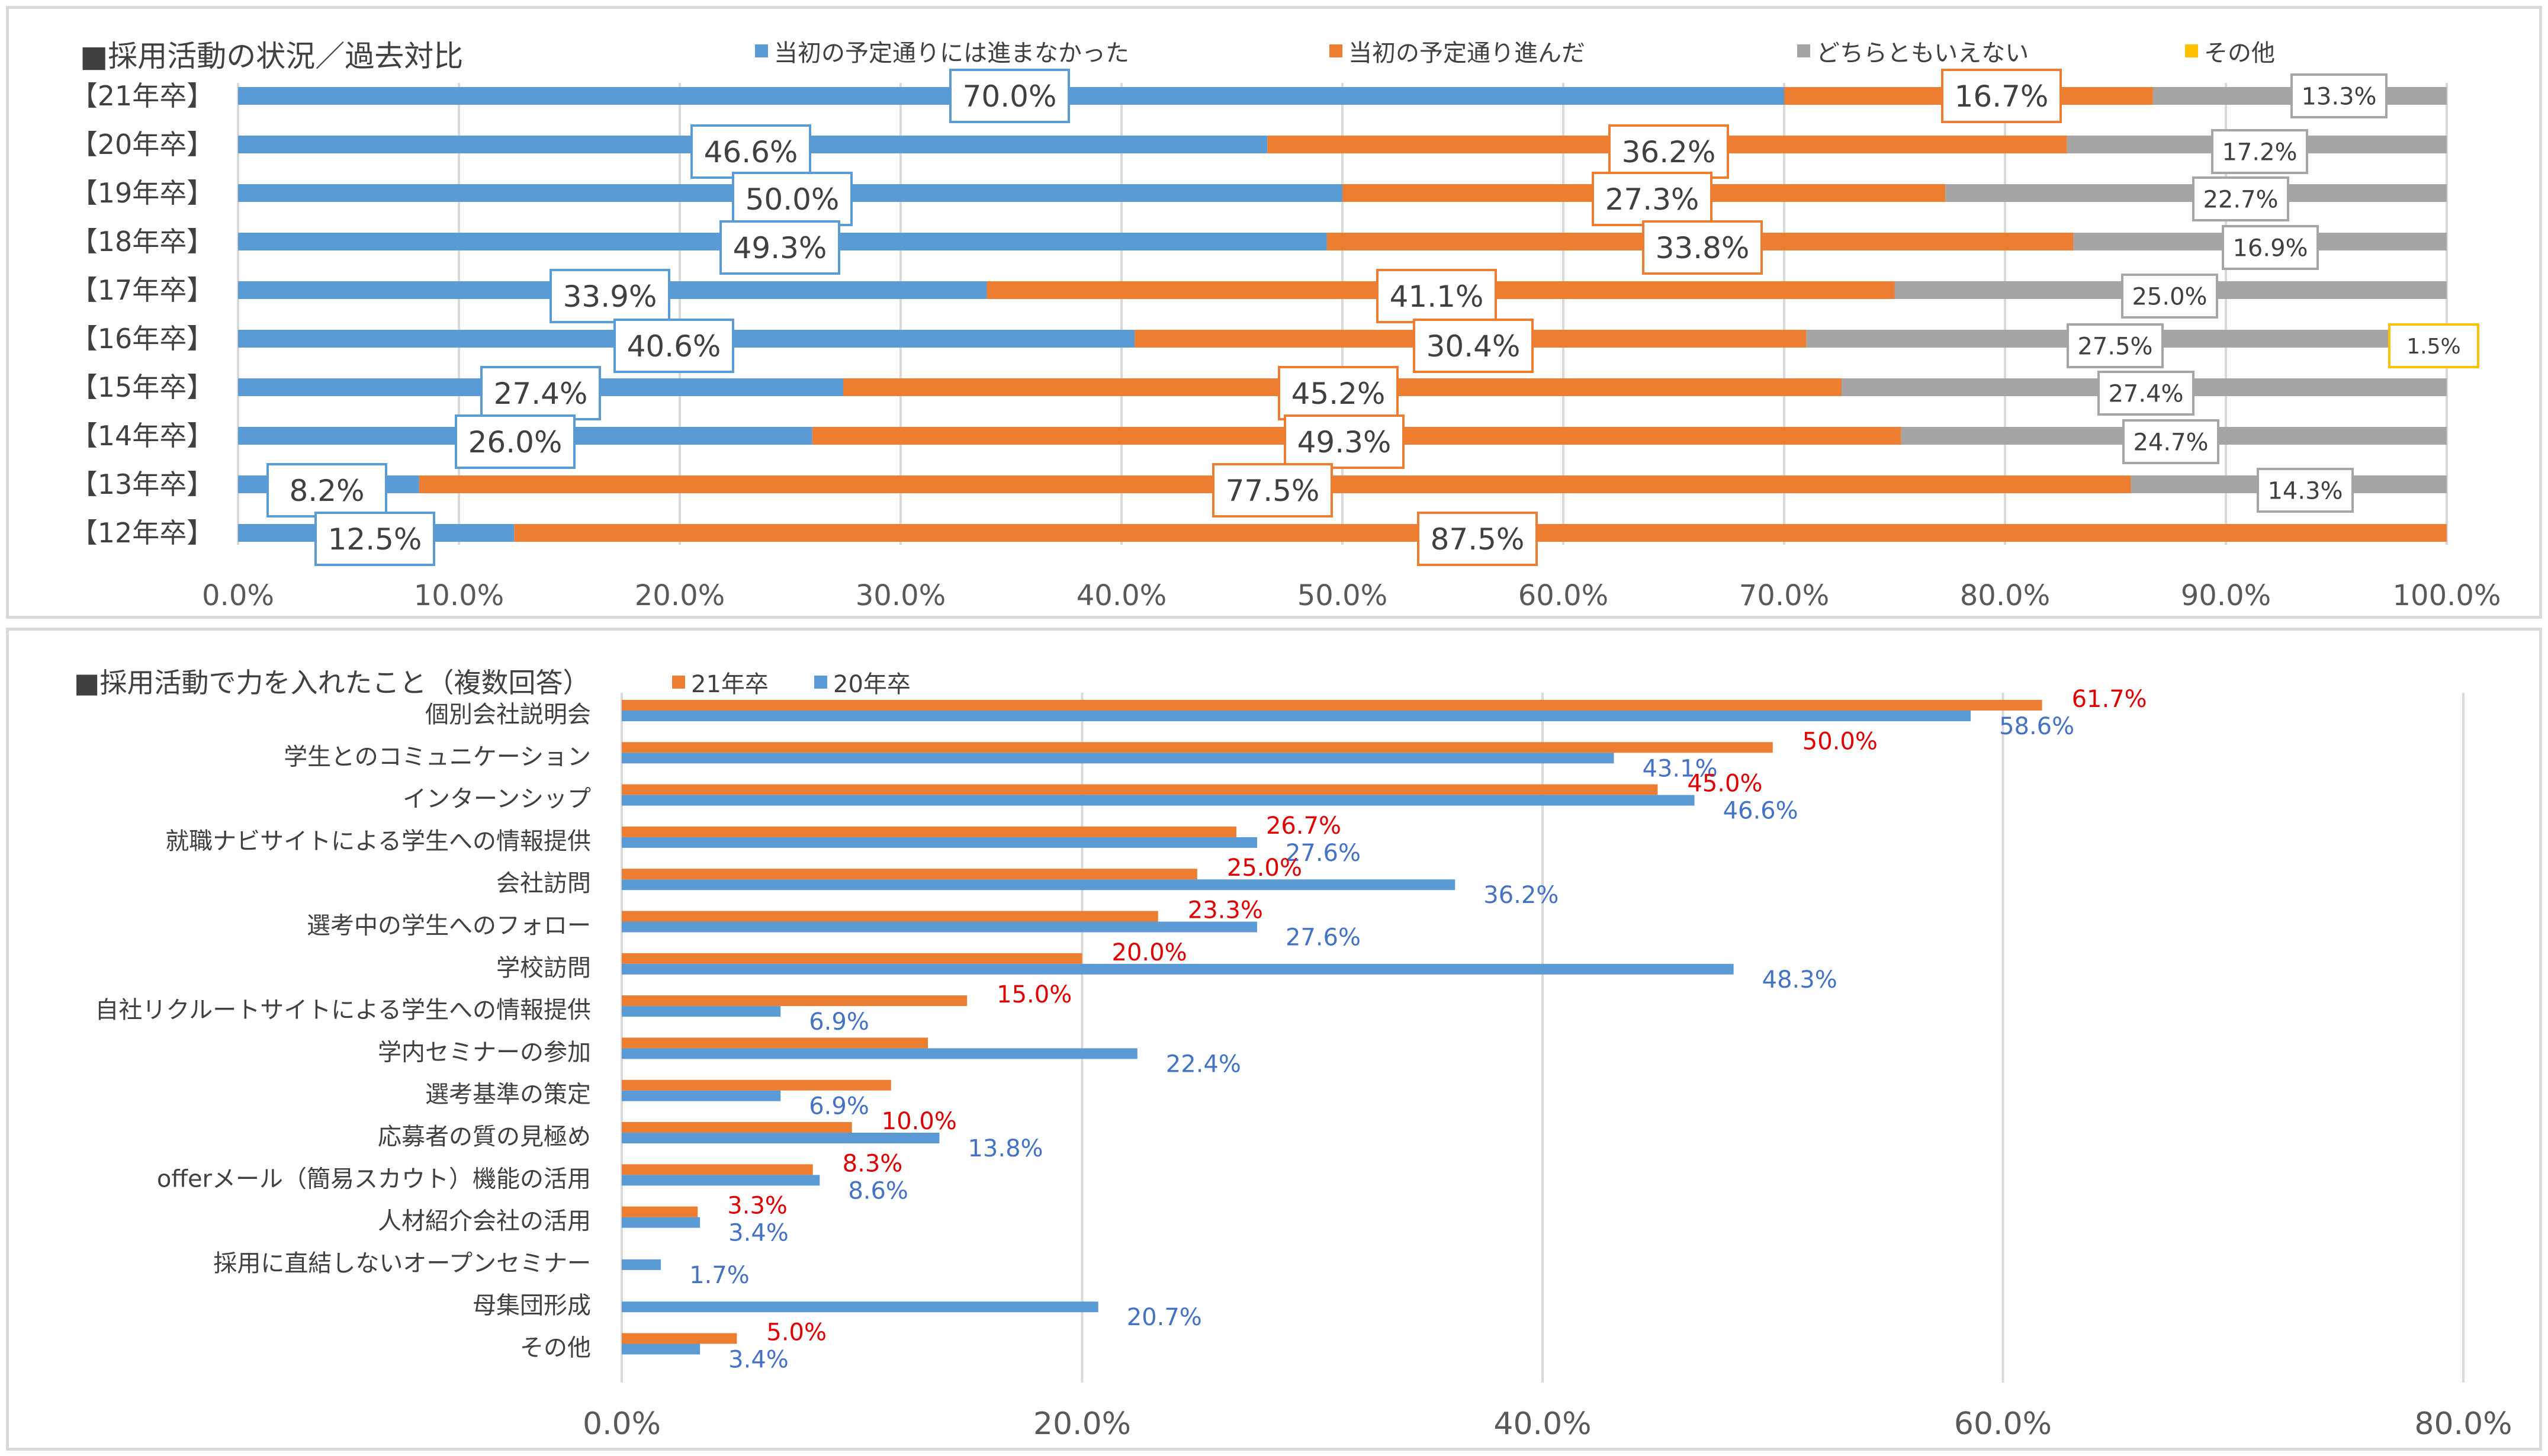 This screenshot has width=2548, height=1456. What do you see at coordinates (2226, 595) in the screenshot?
I see `x-tick-label: 90.0%` at bounding box center [2226, 595].